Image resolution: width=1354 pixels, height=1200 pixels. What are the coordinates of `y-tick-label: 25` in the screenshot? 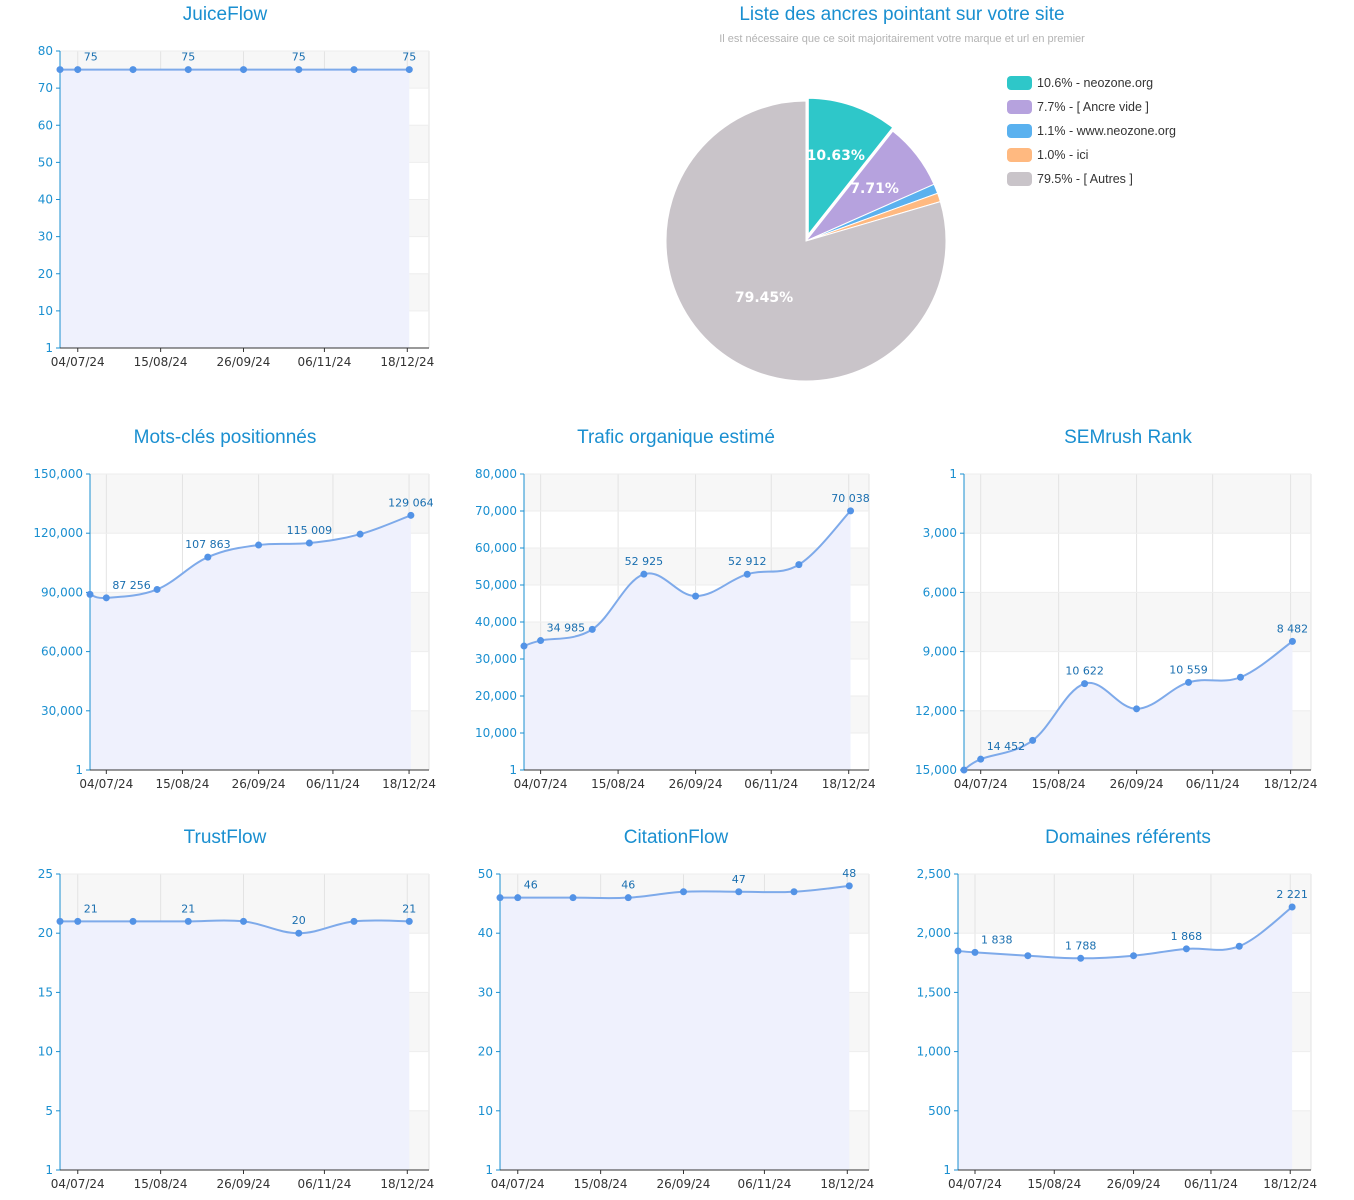 It's located at (45, 874).